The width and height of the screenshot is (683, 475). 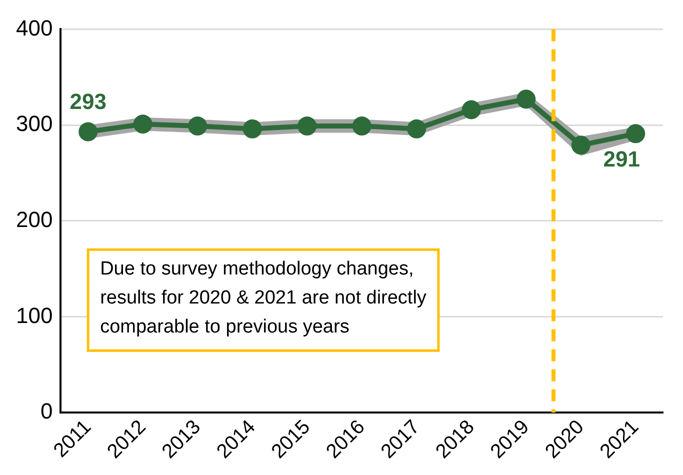 I want to click on y-tick-label: 100, so click(x=34, y=315).